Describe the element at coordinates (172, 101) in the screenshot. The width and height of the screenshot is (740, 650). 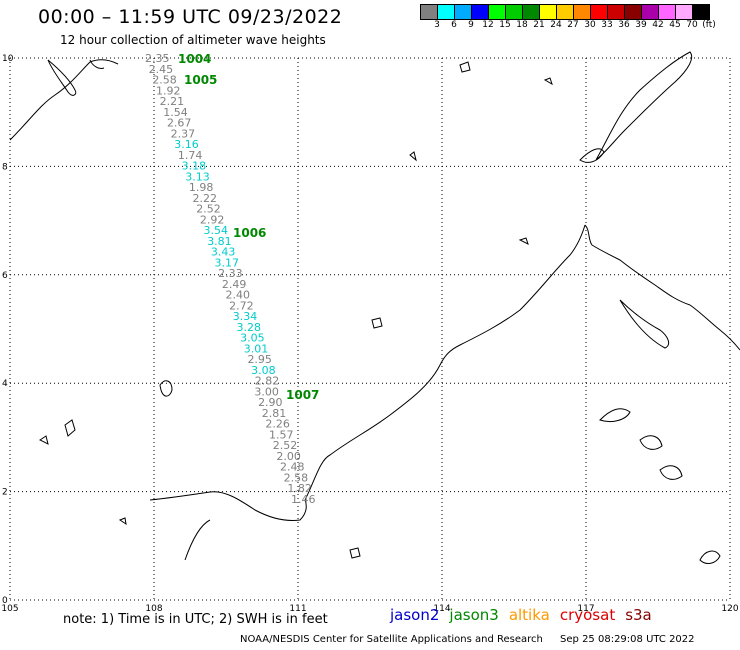
I see `wave-height-label: 2.21` at that location.